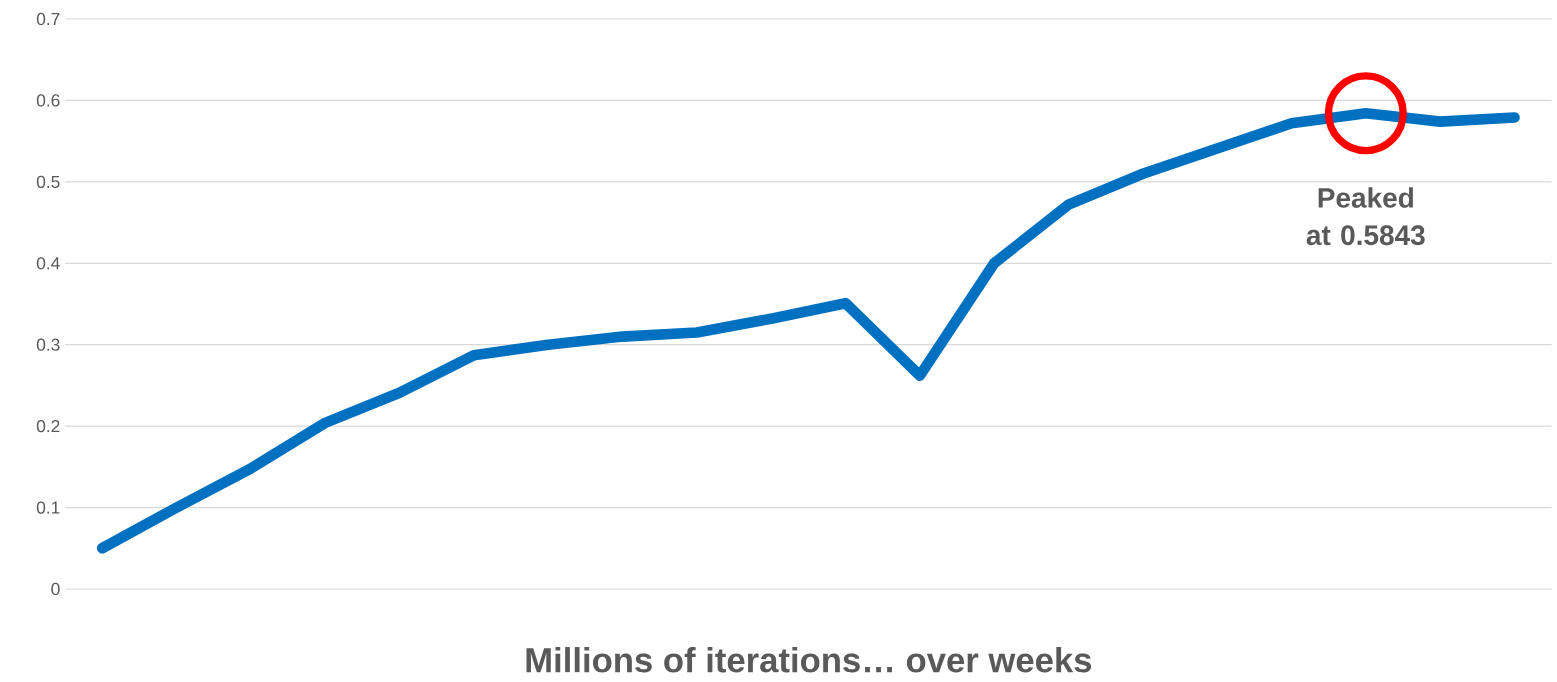 The image size is (1557, 682). I want to click on y-tick-label: 0.5, so click(48, 181).